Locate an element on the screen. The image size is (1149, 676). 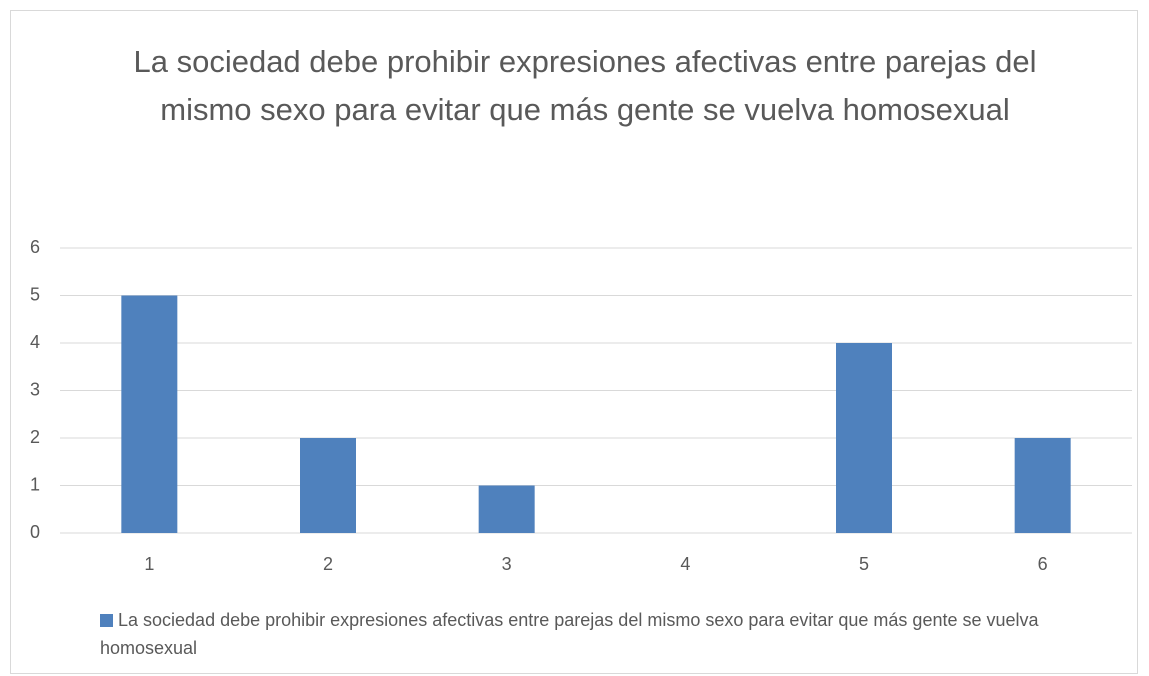
y-tick-label: 6 is located at coordinates (35, 247).